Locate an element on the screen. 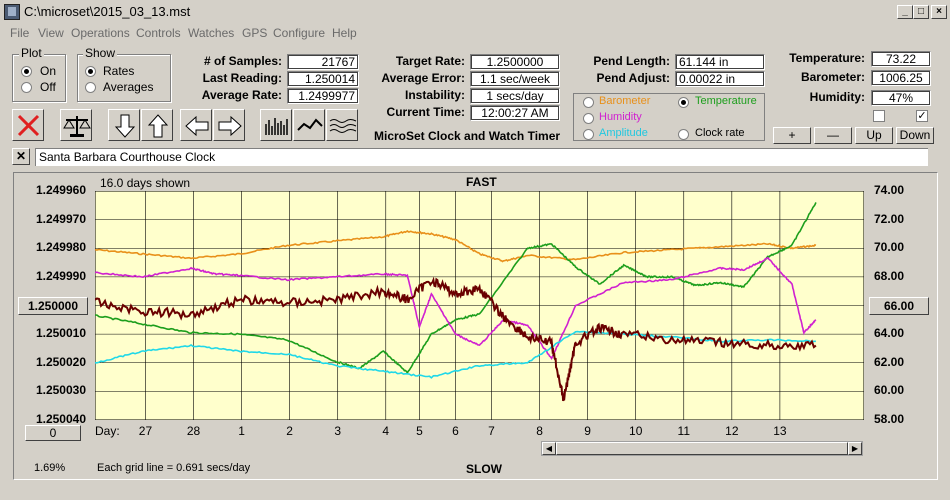  wave-view-button is located at coordinates (342, 125).